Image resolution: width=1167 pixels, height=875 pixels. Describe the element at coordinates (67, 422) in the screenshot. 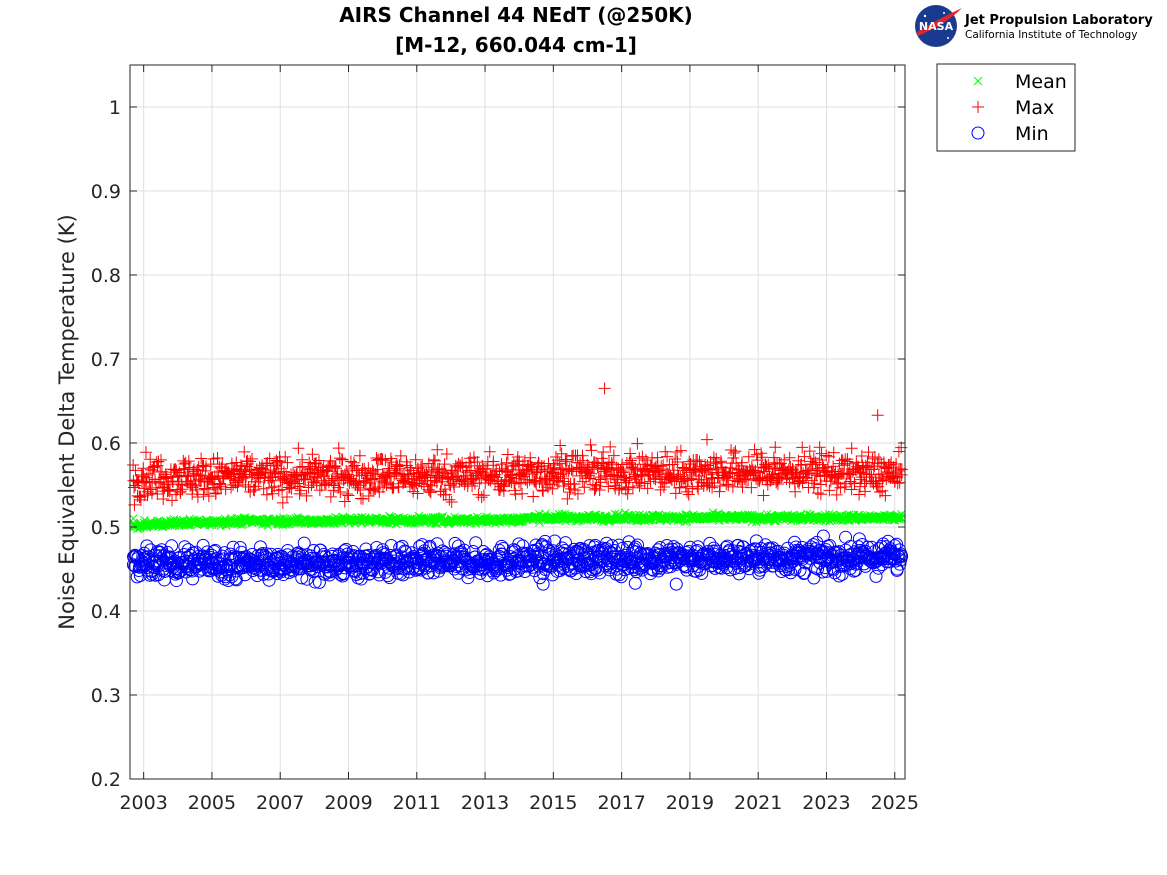

I see `y-axis-label: Noise Equivalent Delta Temperature (K)` at that location.